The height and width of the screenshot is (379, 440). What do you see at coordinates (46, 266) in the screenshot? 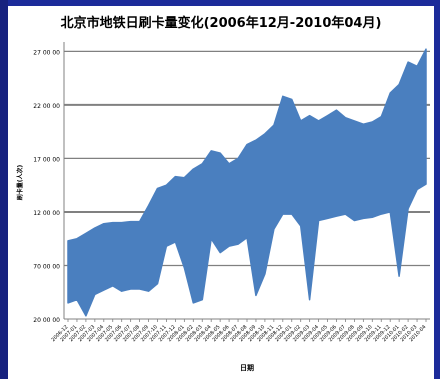
I see `y-tick-label: 70 00 00` at bounding box center [46, 266].